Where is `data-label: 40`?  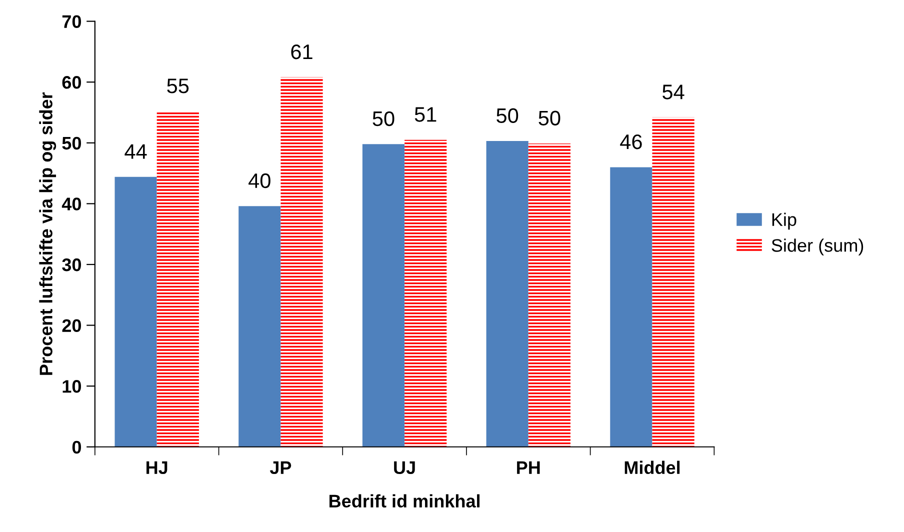 data-label: 40 is located at coordinates (259, 180).